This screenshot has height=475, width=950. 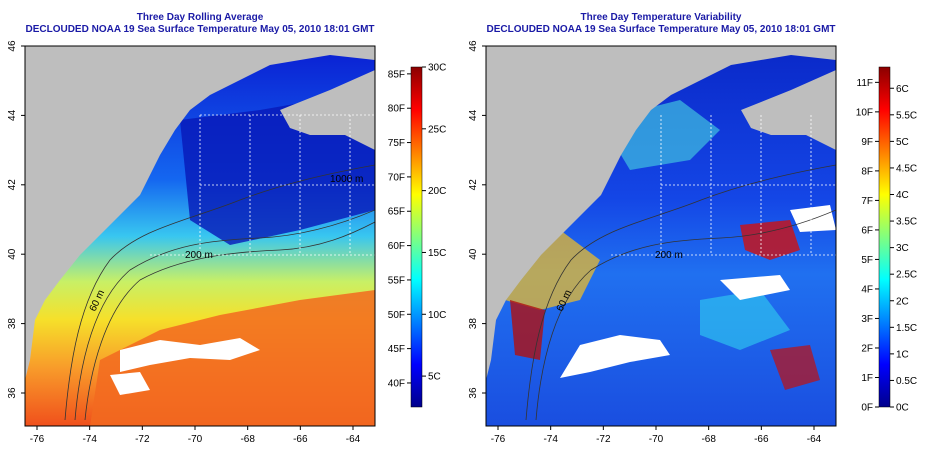 What do you see at coordinates (473, 46) in the screenshot?
I see `right-y-tick-label: 46` at bounding box center [473, 46].